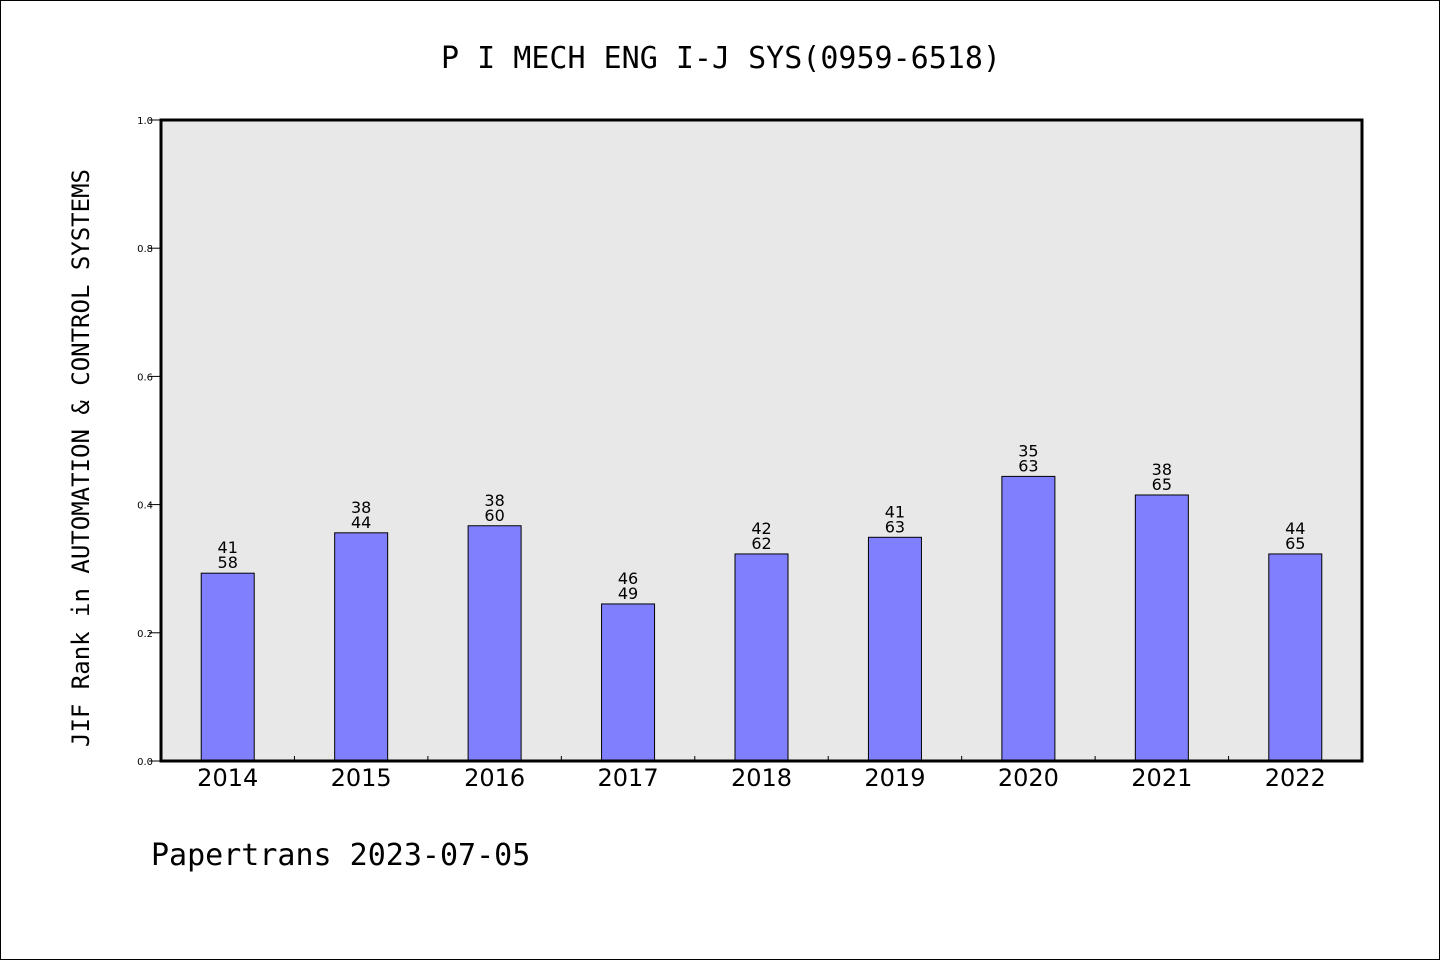 Image resolution: width=1440 pixels, height=961 pixels. What do you see at coordinates (894, 778) in the screenshot?
I see `x-tick-label: 2019` at bounding box center [894, 778].